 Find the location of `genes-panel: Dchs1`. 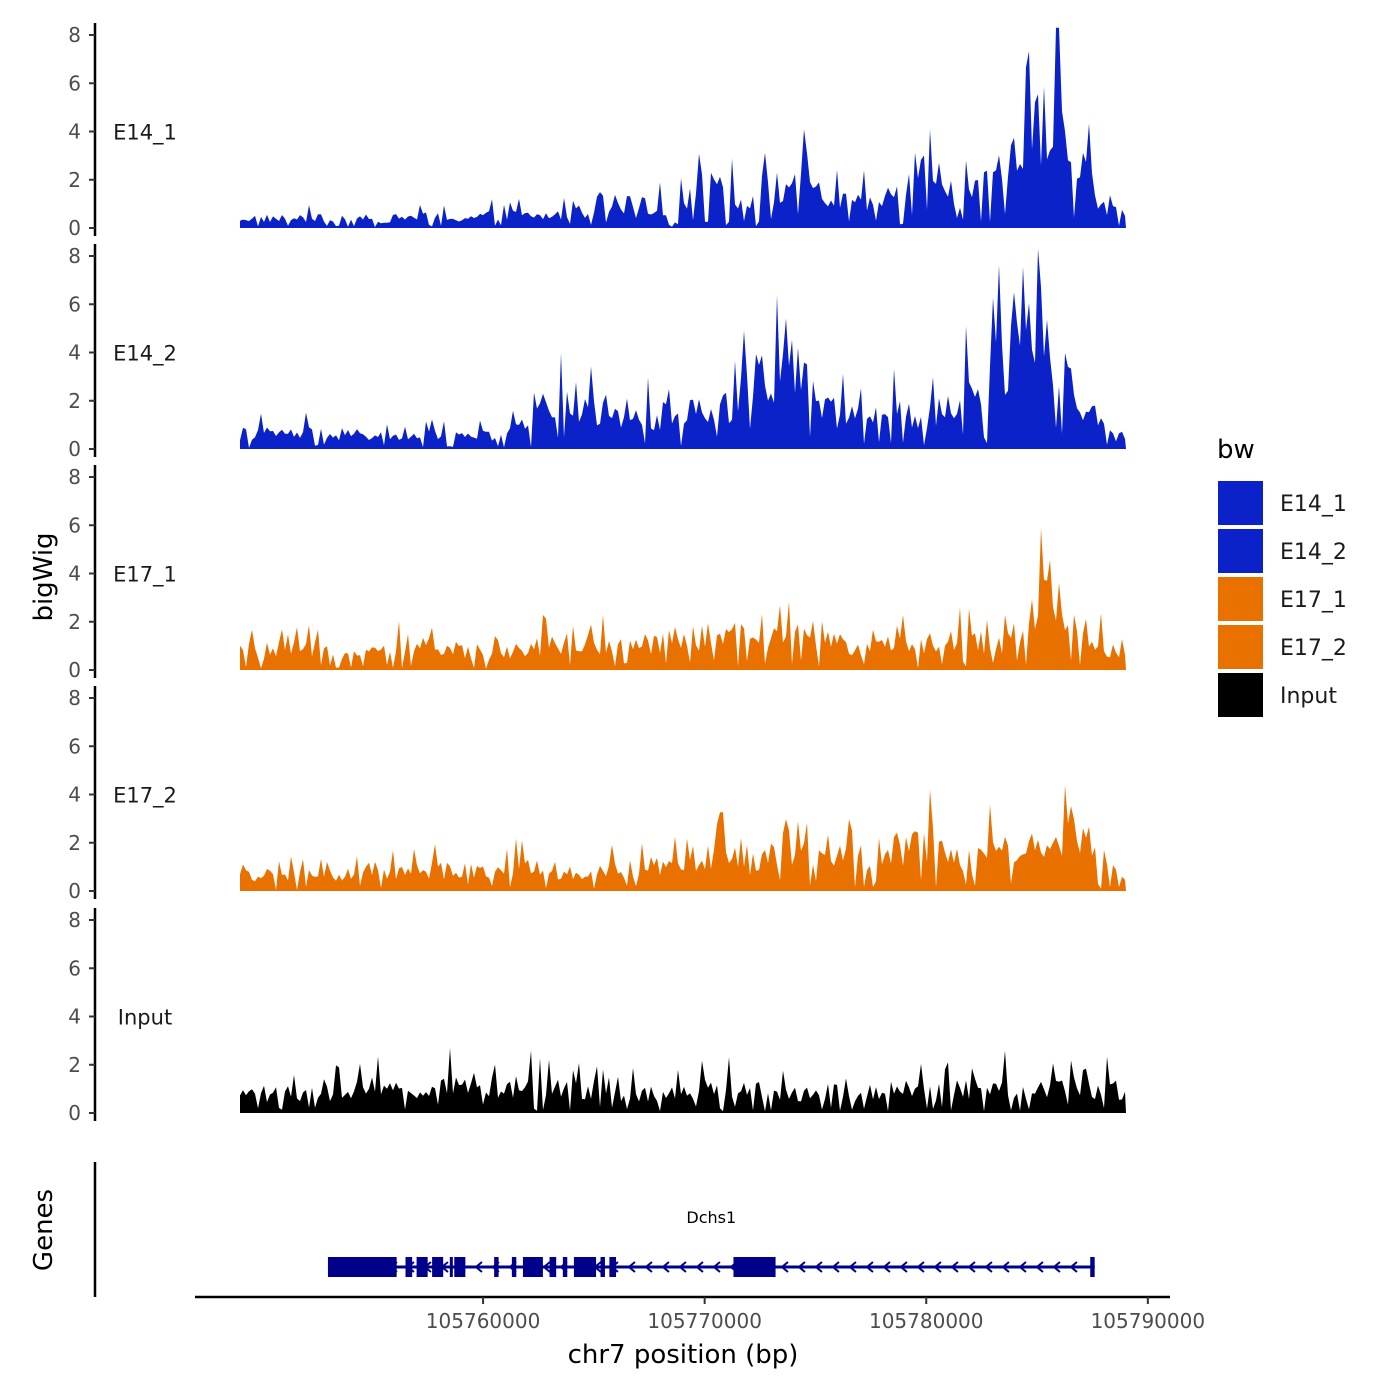

genes-panel: Dchs1 is located at coordinates (594, 1229).